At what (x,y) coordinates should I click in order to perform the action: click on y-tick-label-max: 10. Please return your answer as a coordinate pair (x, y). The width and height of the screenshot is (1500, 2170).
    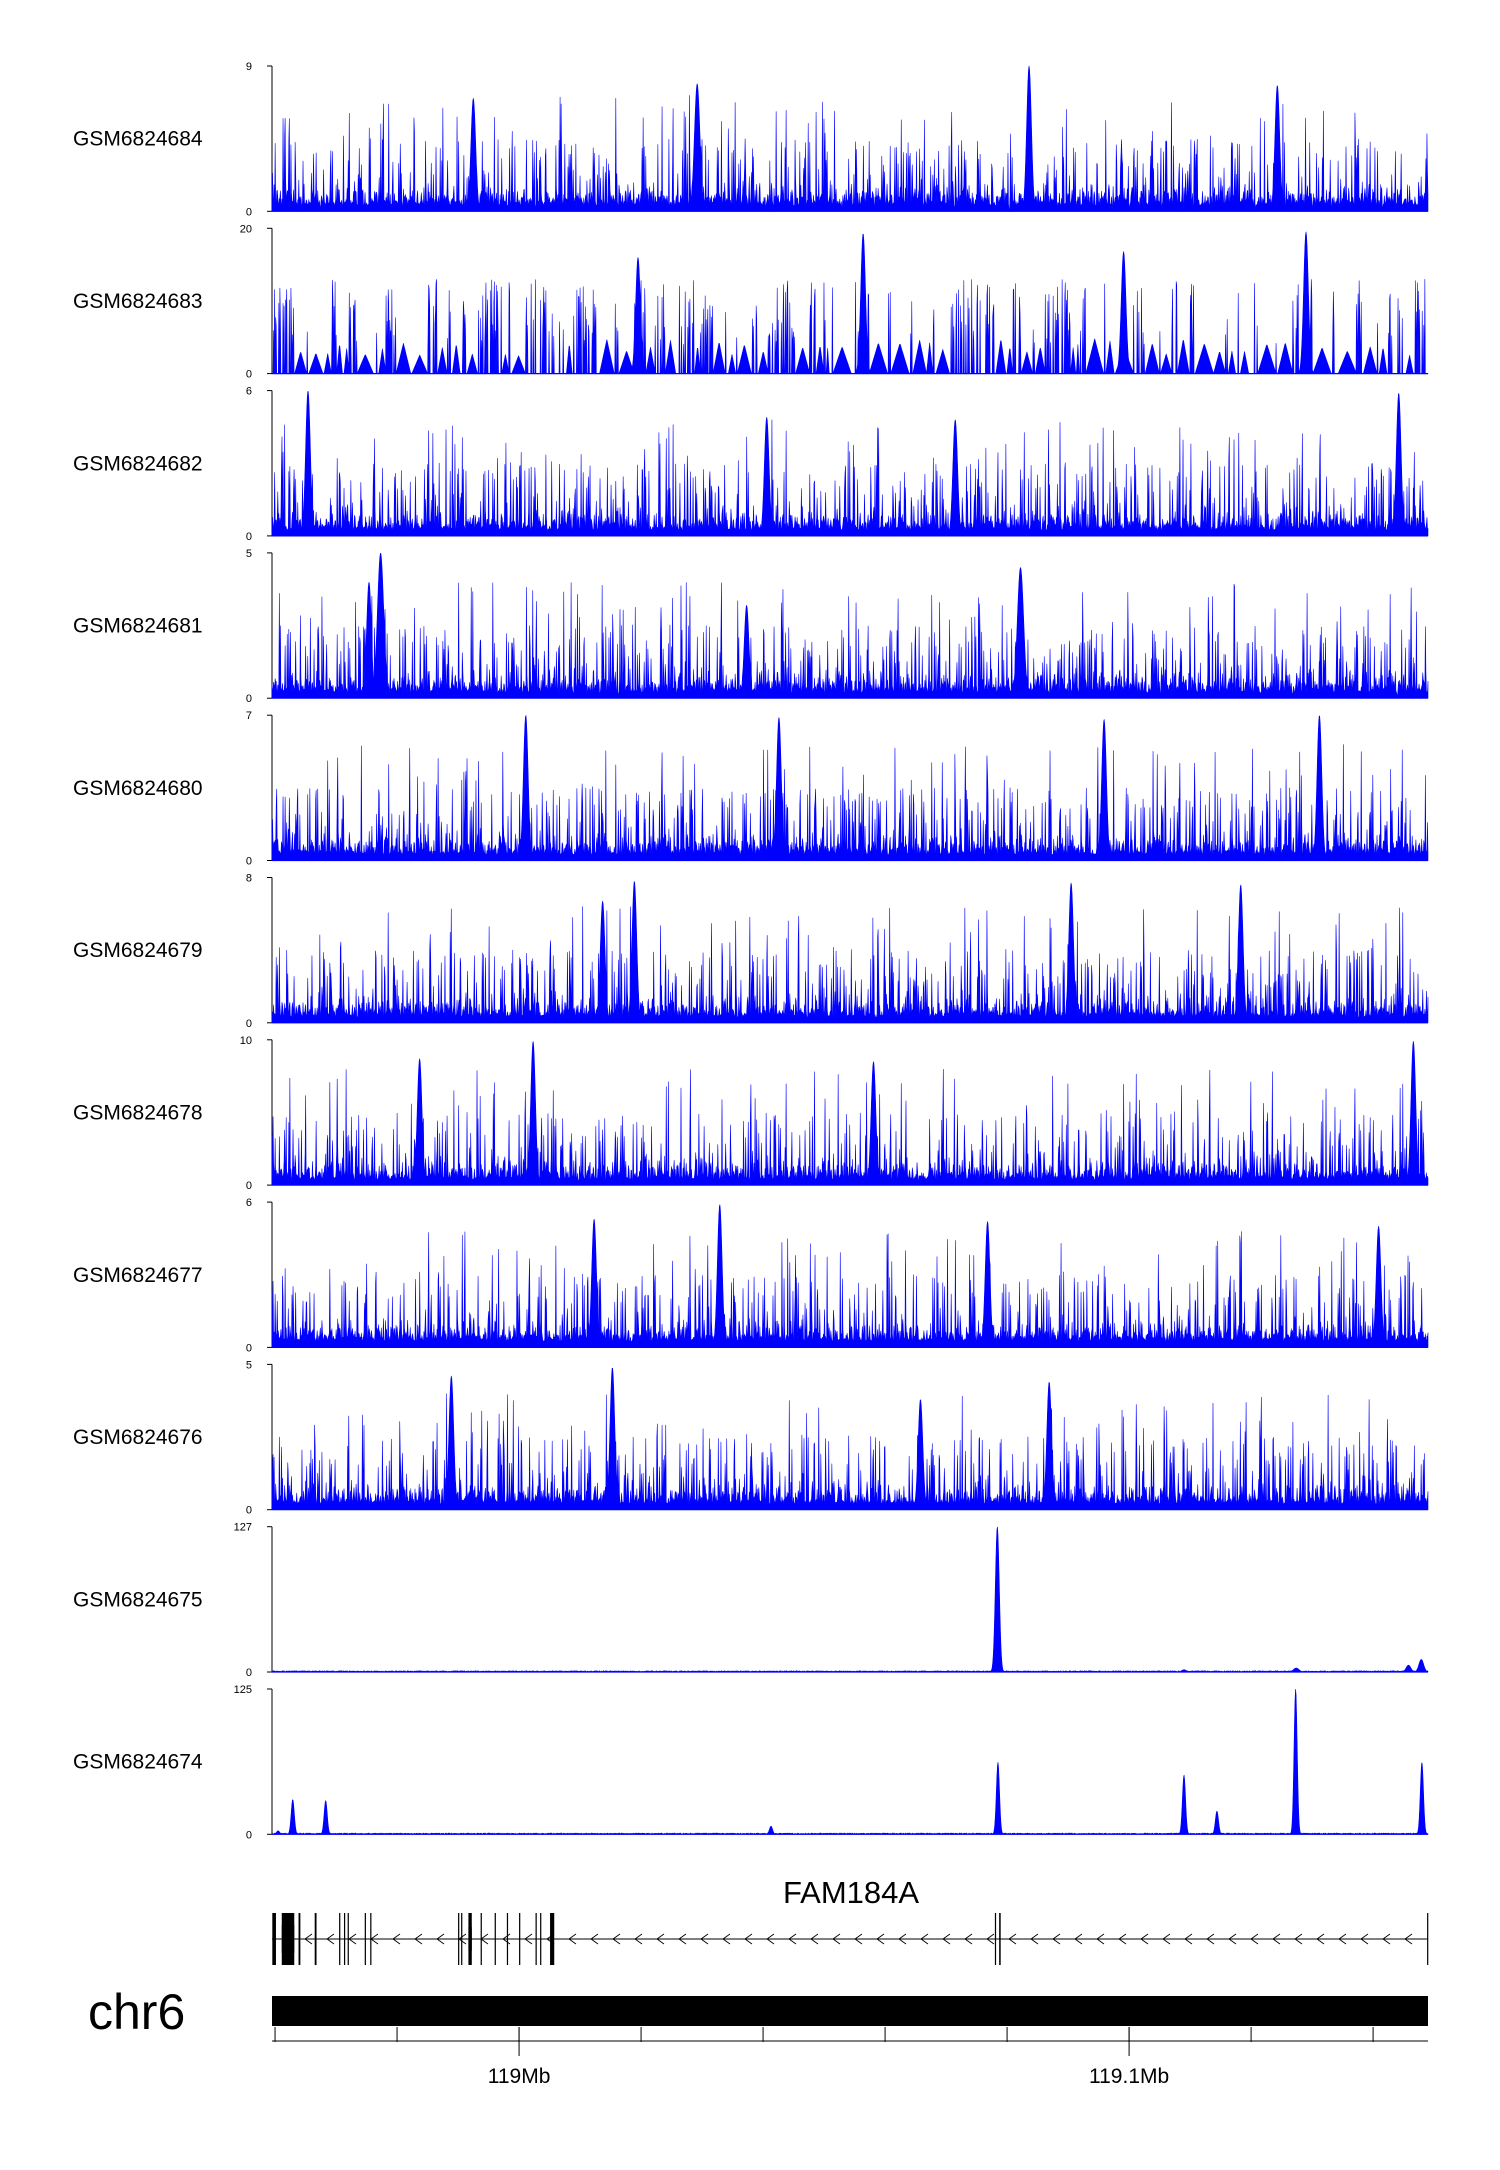
    Looking at the image, I should click on (246, 1041).